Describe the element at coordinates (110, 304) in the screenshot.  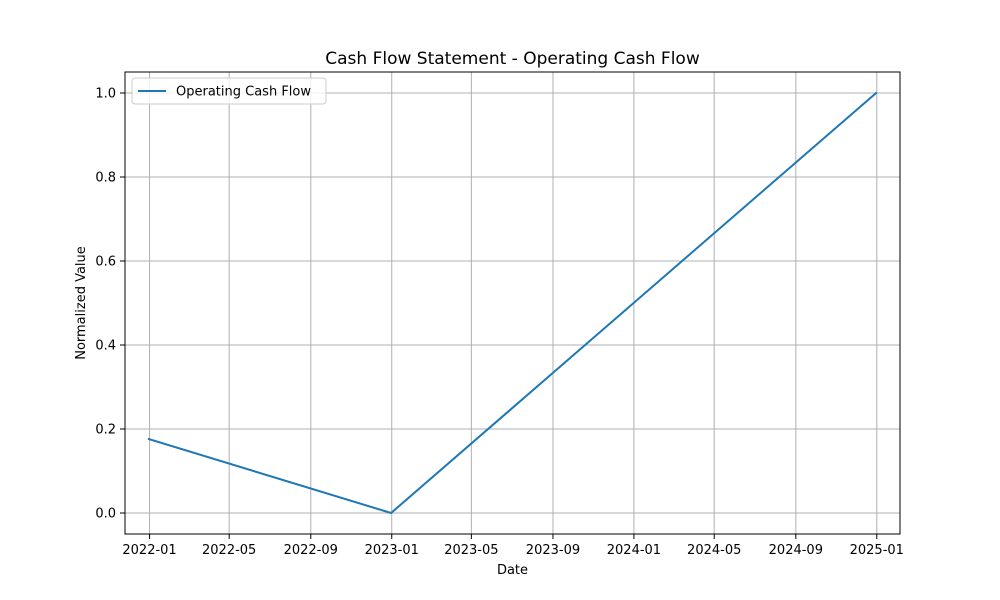
I see `y-axis: 0.0 0.2 0.4 0.6 0.8 1.0` at that location.